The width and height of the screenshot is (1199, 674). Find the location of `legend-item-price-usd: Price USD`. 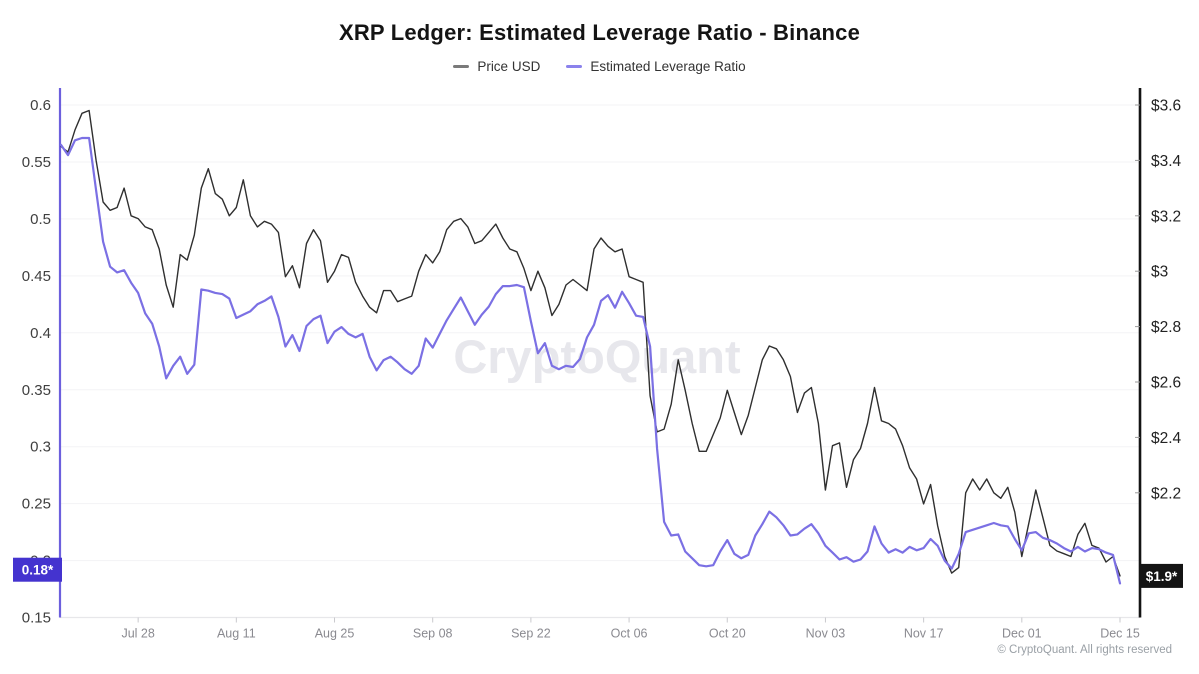

legend-item-price-usd: Price USD is located at coordinates (496, 66).